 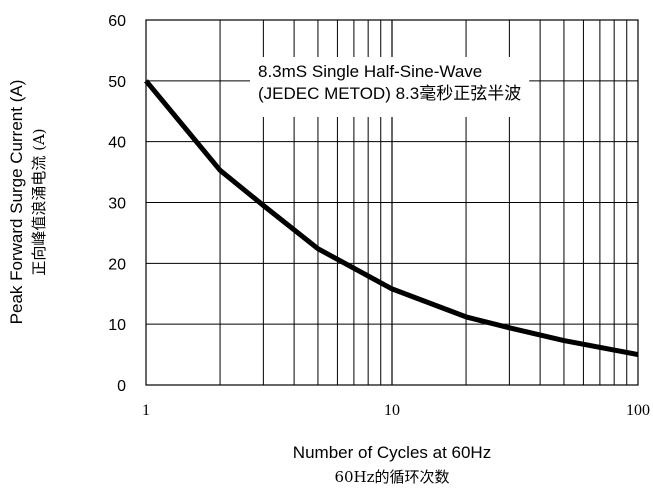 I want to click on y-tick-label: 0, so click(x=121, y=386).